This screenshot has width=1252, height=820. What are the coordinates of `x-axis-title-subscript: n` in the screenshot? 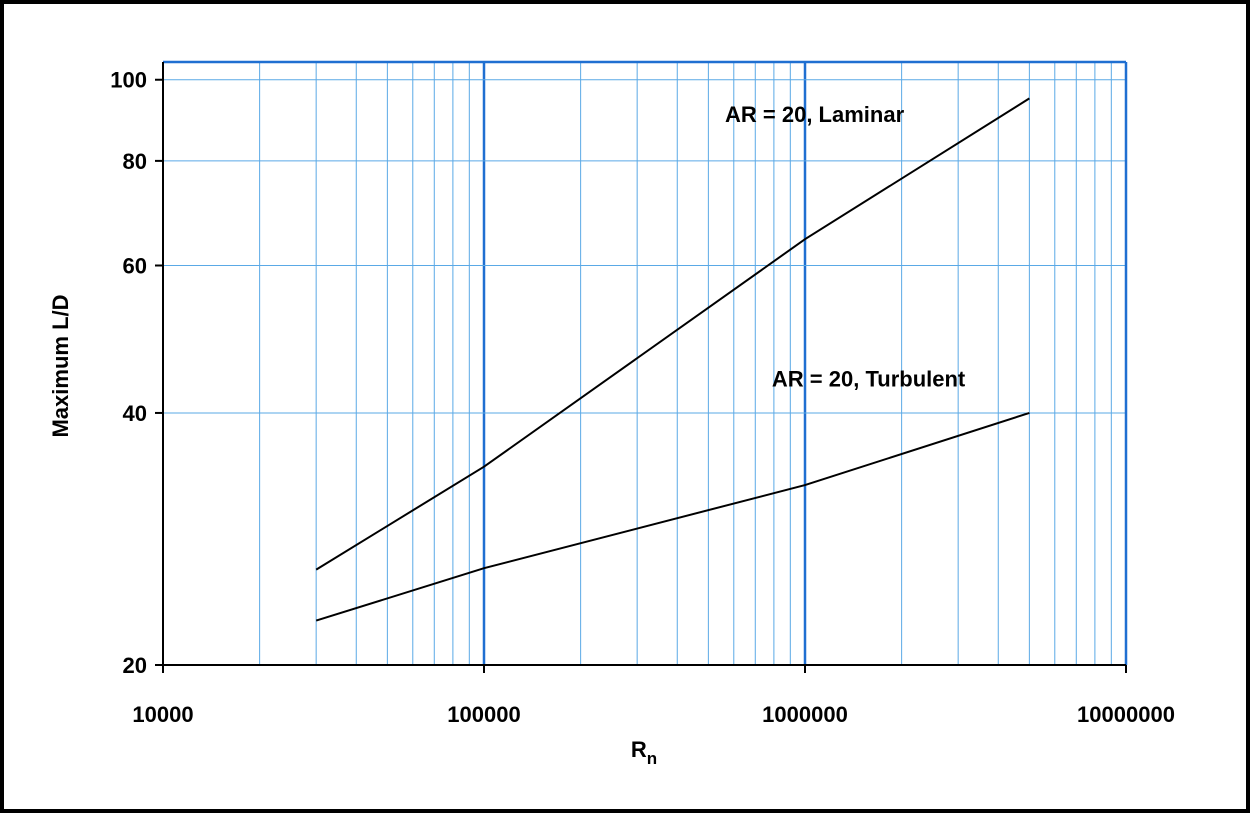 It's located at (652, 758).